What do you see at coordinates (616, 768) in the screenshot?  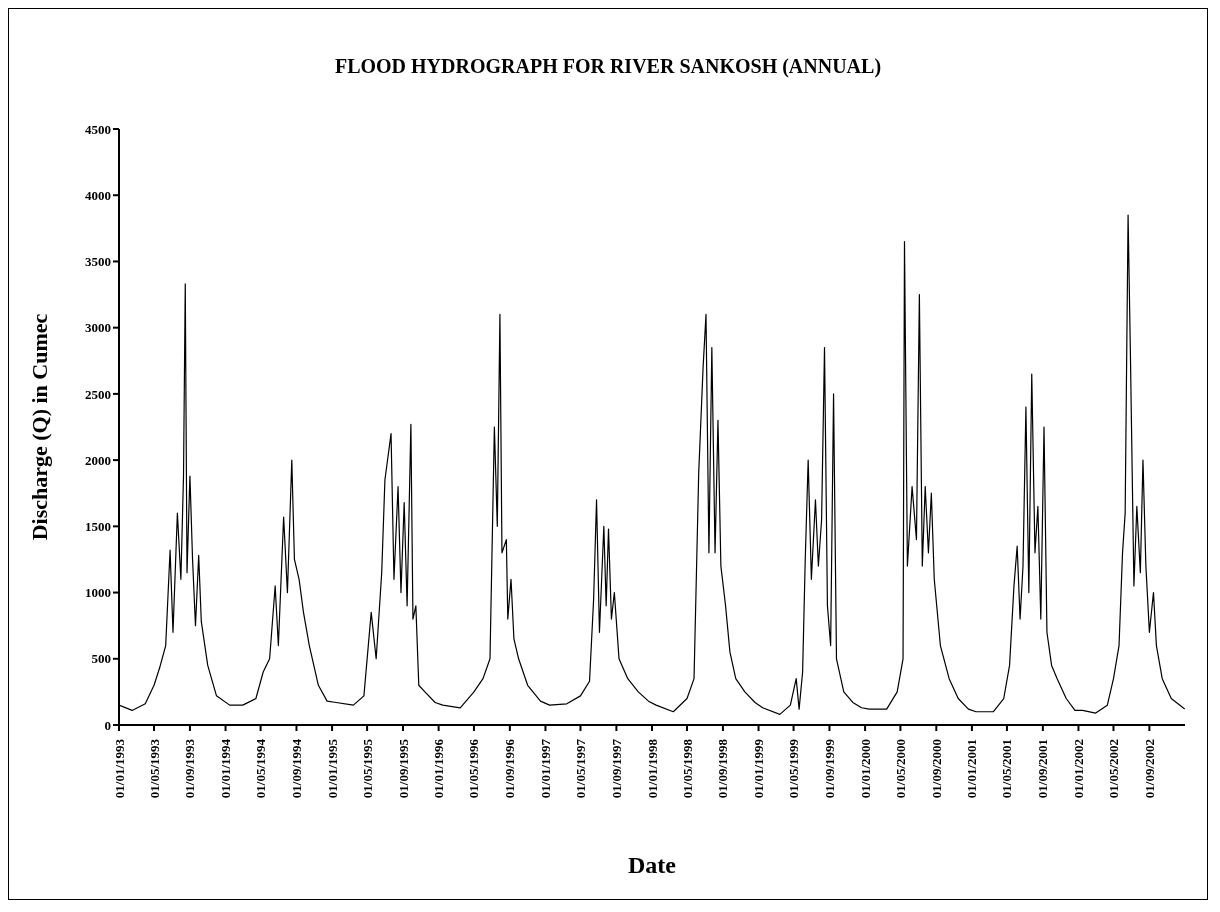 I see `x-tick-label: 01/09/1997` at bounding box center [616, 768].